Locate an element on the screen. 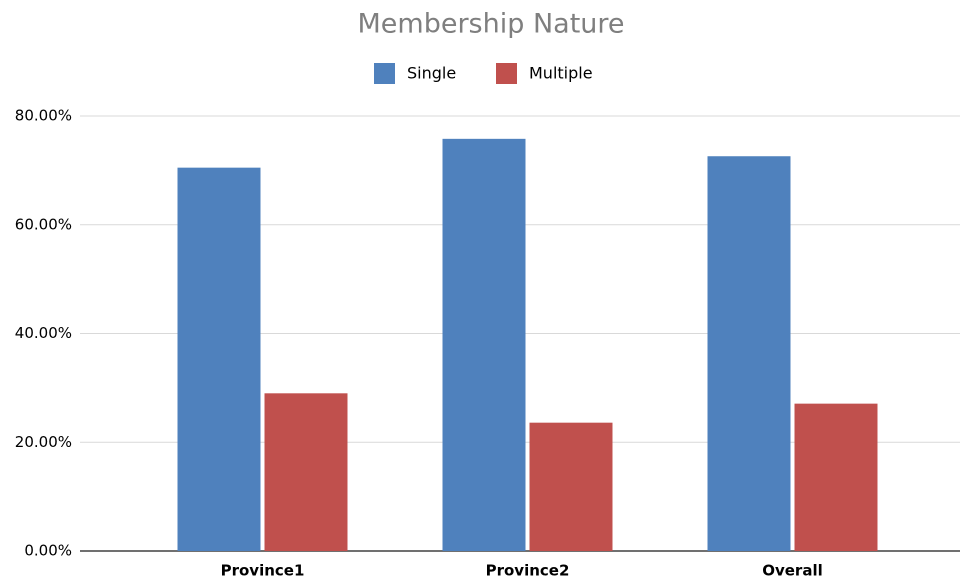  legend-label: Single is located at coordinates (431, 73).